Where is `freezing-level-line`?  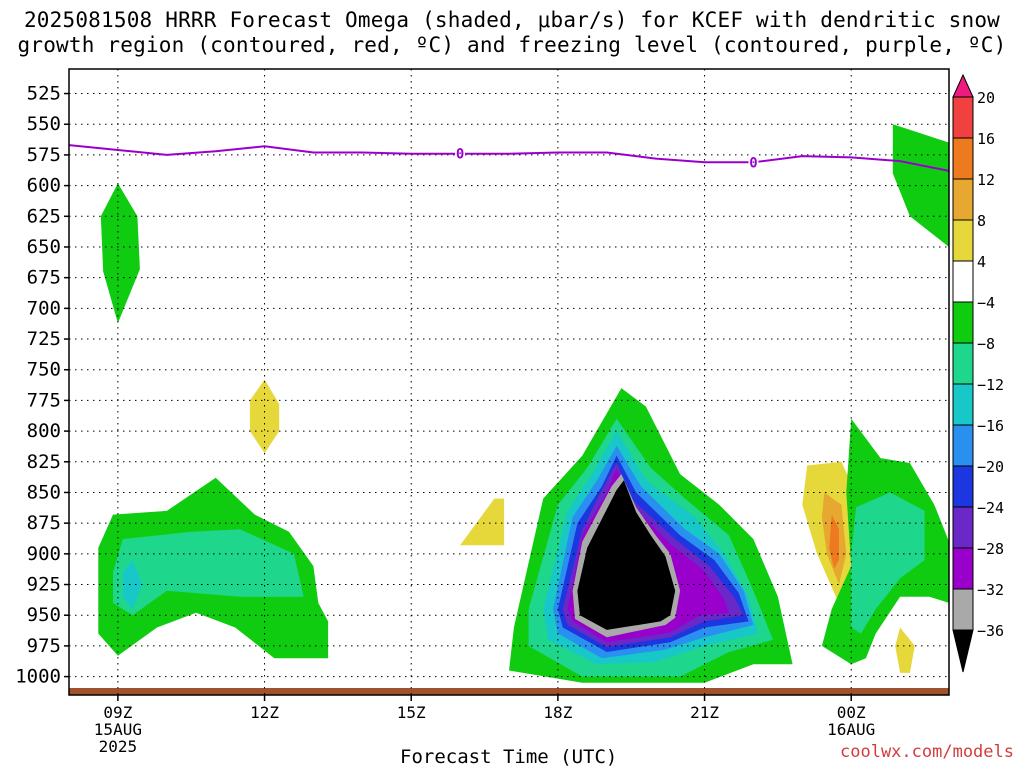 freezing-level-line is located at coordinates (509, 158).